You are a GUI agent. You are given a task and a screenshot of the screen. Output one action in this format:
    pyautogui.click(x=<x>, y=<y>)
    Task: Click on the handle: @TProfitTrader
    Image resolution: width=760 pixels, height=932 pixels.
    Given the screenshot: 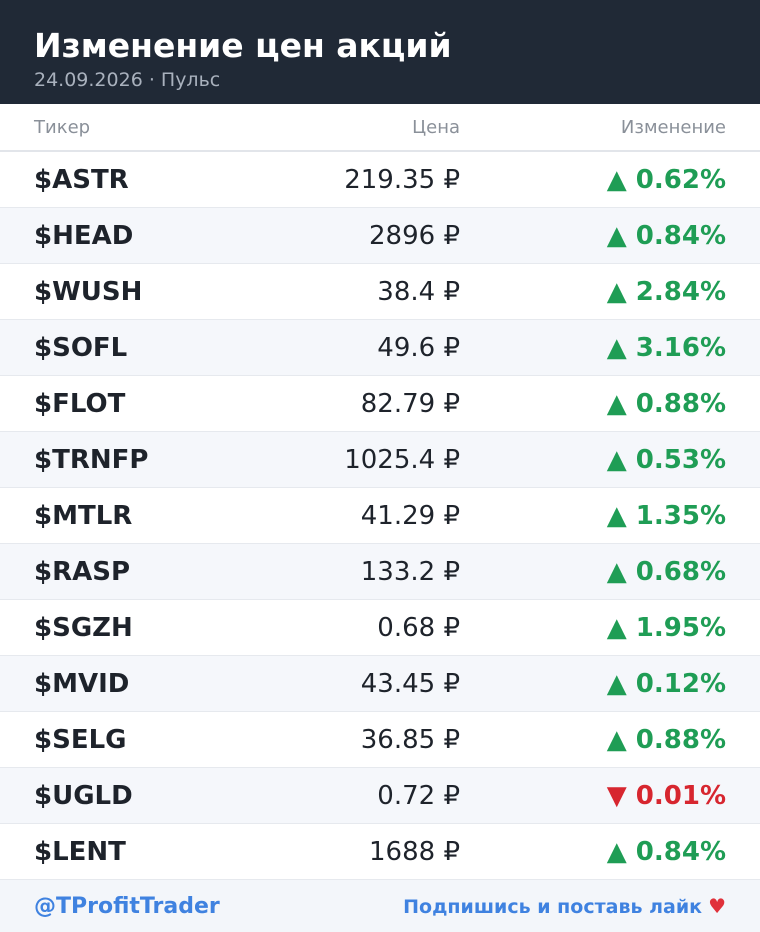 What is the action you would take?
    pyautogui.click(x=127, y=906)
    